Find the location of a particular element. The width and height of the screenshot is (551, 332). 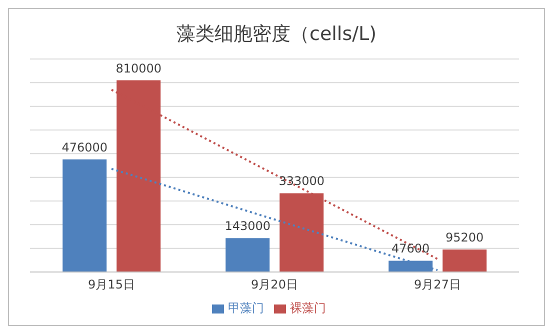

x-tick-label: 9月20日 is located at coordinates (274, 285).